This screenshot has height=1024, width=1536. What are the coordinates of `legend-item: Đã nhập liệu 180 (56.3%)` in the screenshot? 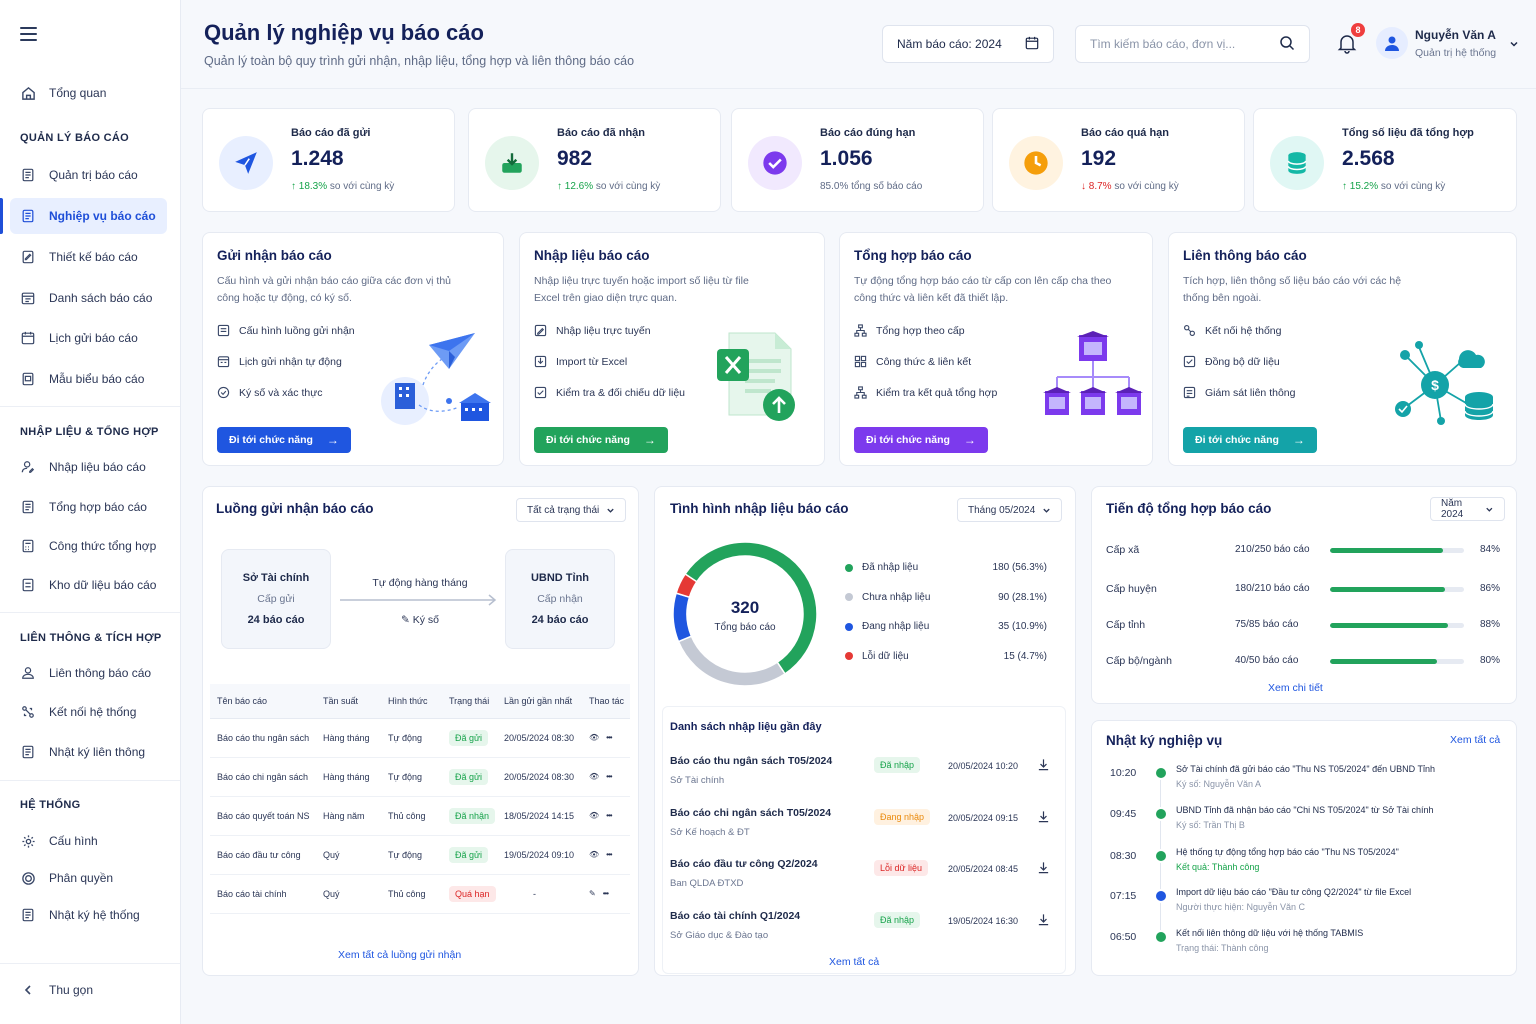 It's located at (946, 567).